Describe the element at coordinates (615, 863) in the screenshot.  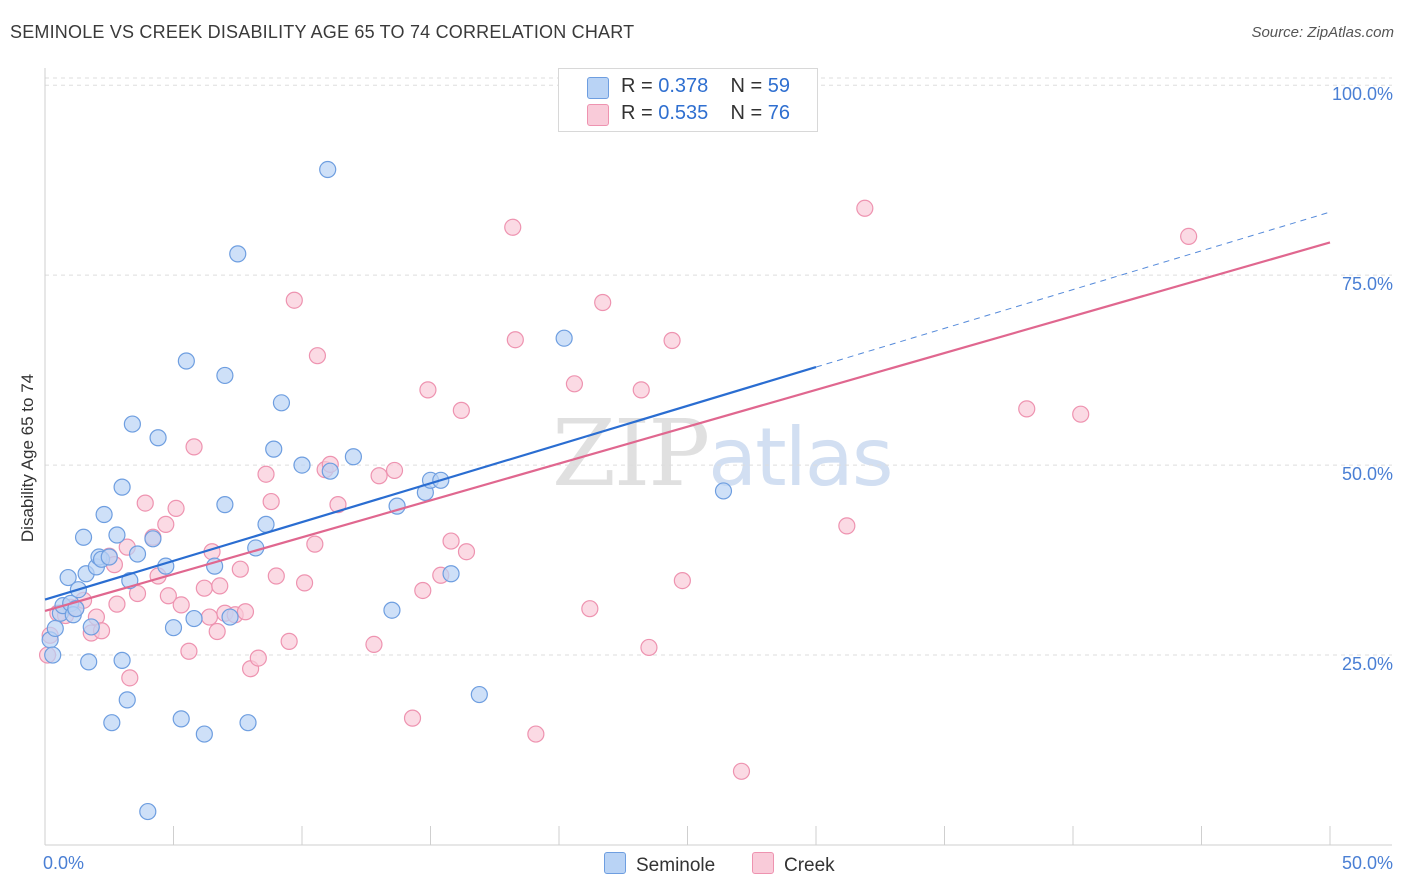
I see `bottom-seminole-swatch` at that location.